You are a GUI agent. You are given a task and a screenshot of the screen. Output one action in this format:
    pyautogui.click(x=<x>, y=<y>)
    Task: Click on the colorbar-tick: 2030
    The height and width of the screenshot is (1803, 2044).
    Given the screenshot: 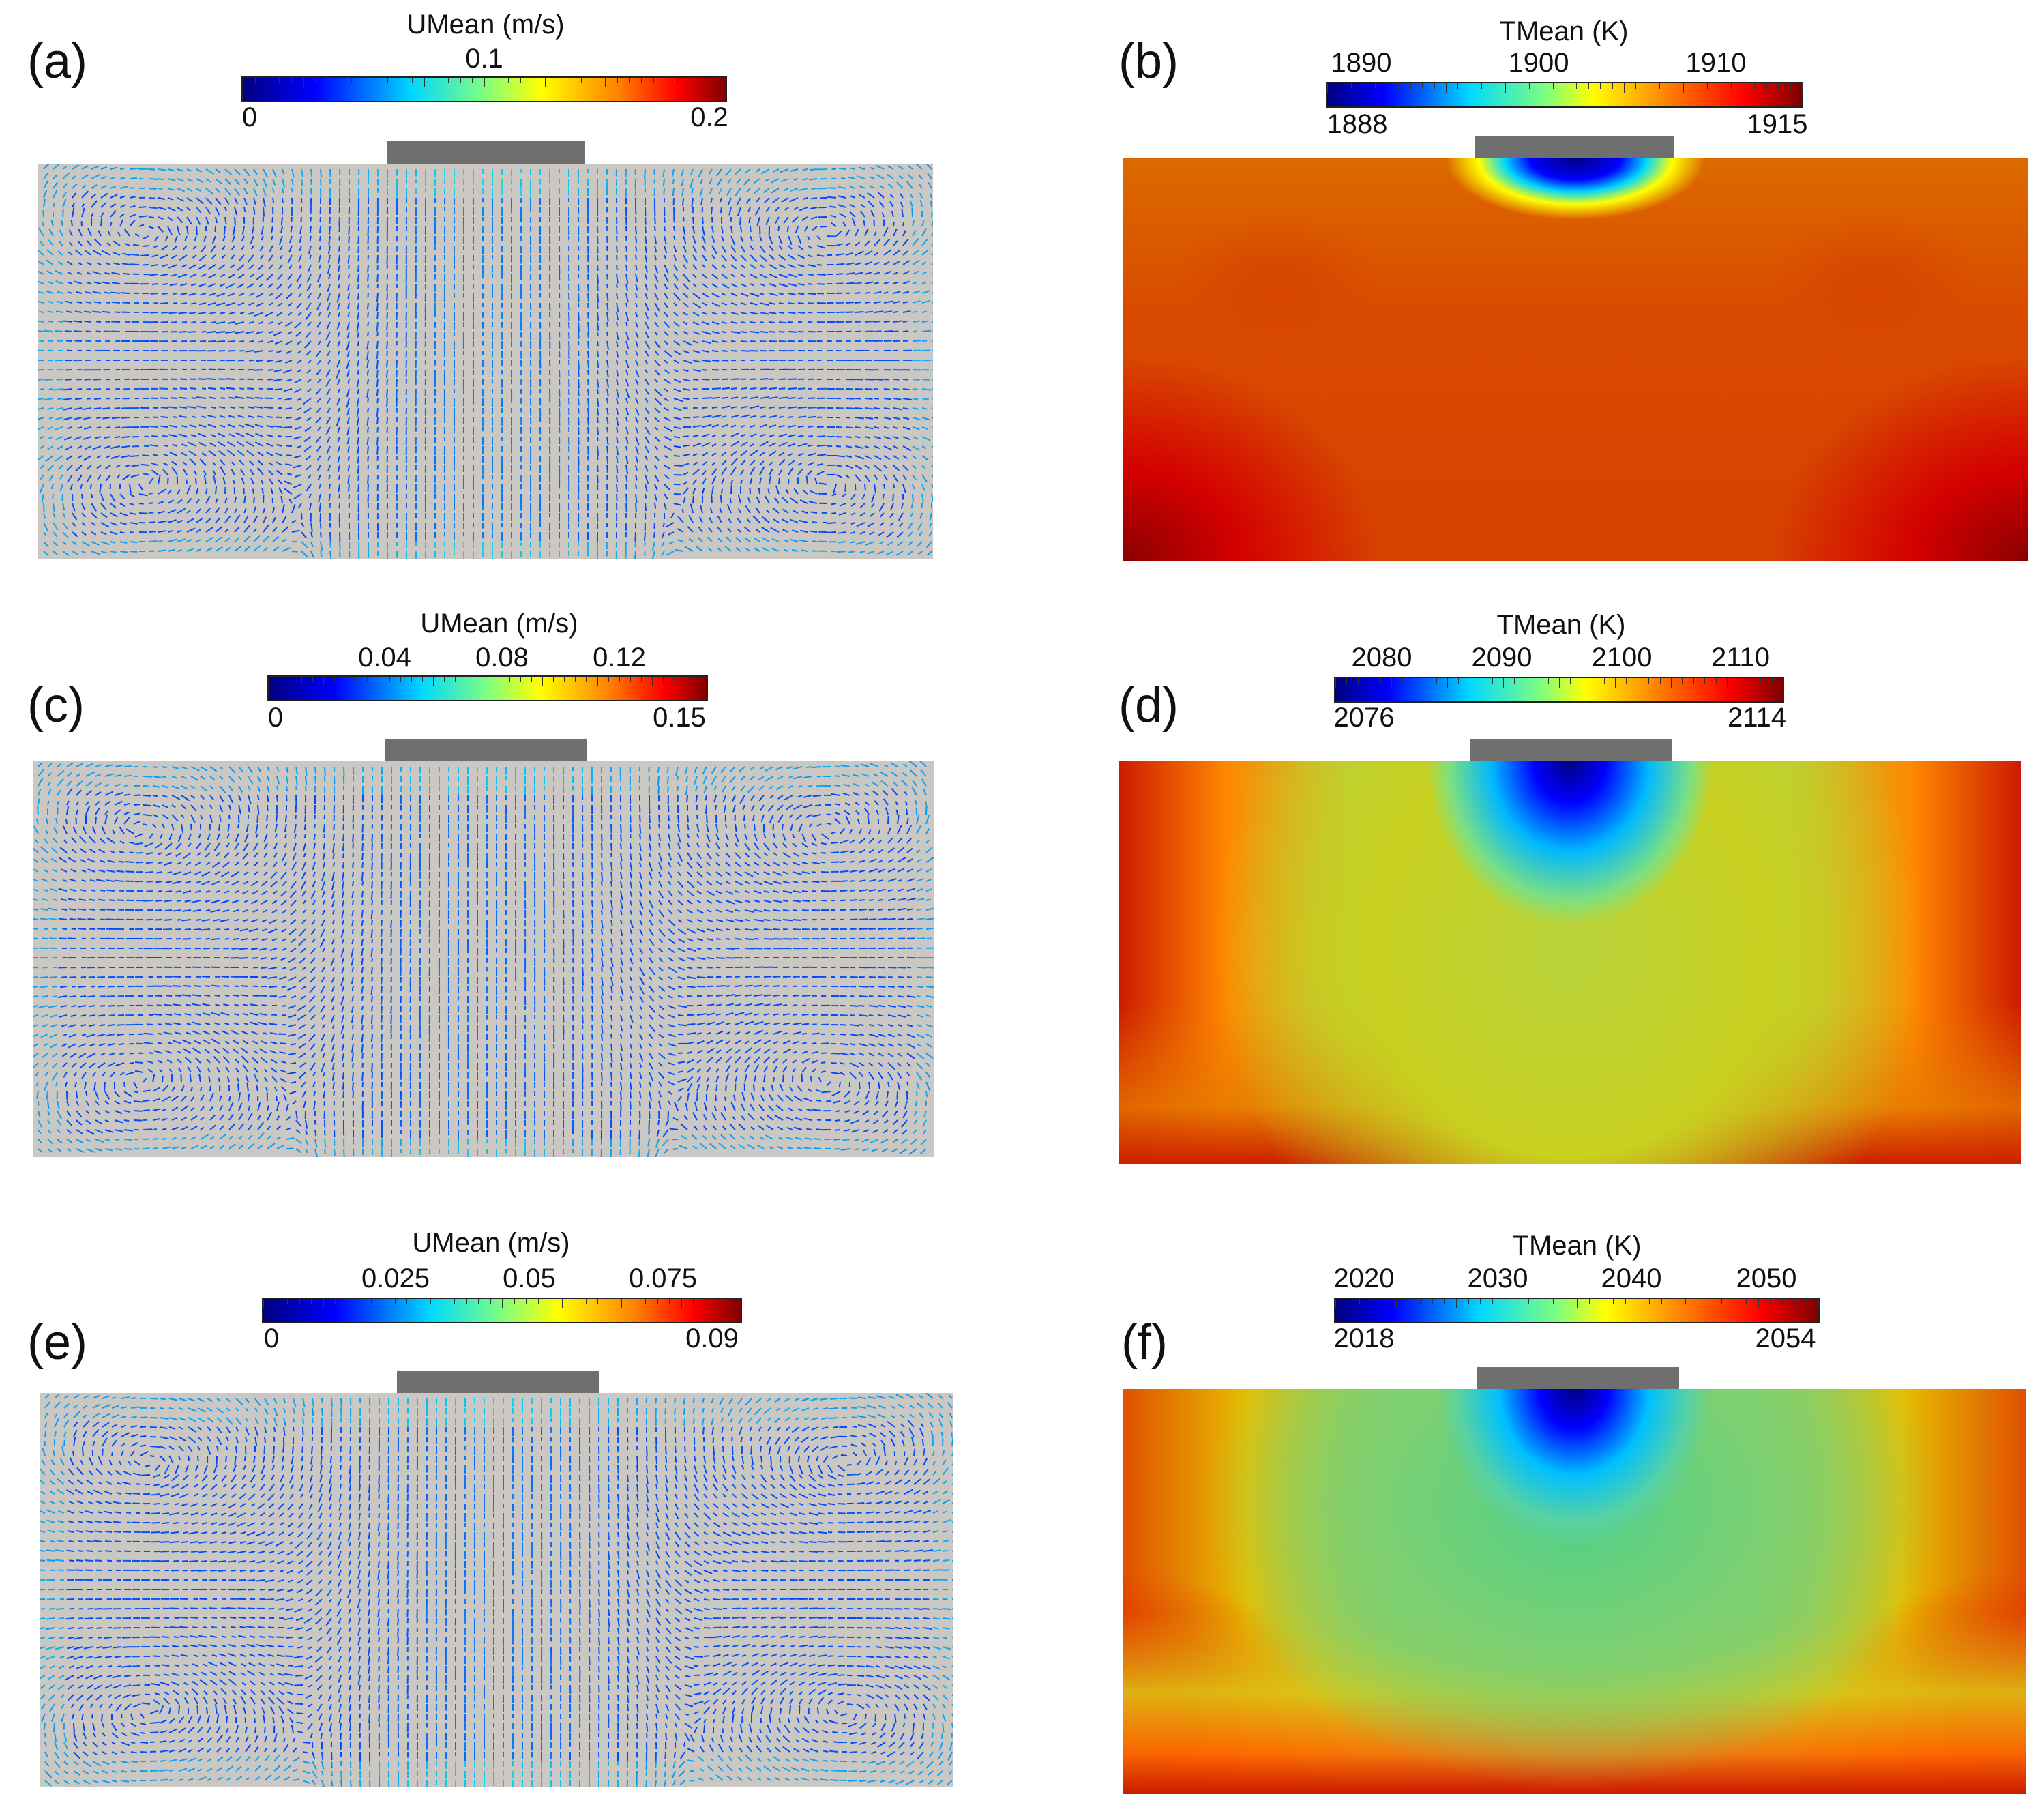 What is the action you would take?
    pyautogui.click(x=1497, y=1278)
    